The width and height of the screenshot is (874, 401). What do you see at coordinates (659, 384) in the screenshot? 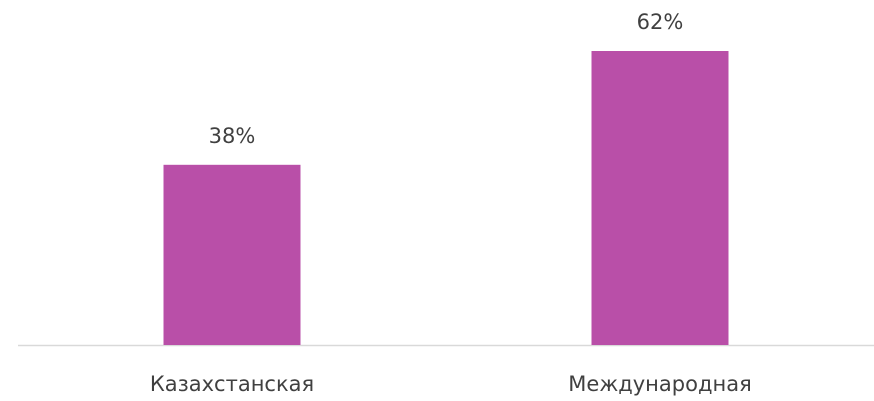
I see `x-tick-label: Международная` at bounding box center [659, 384].